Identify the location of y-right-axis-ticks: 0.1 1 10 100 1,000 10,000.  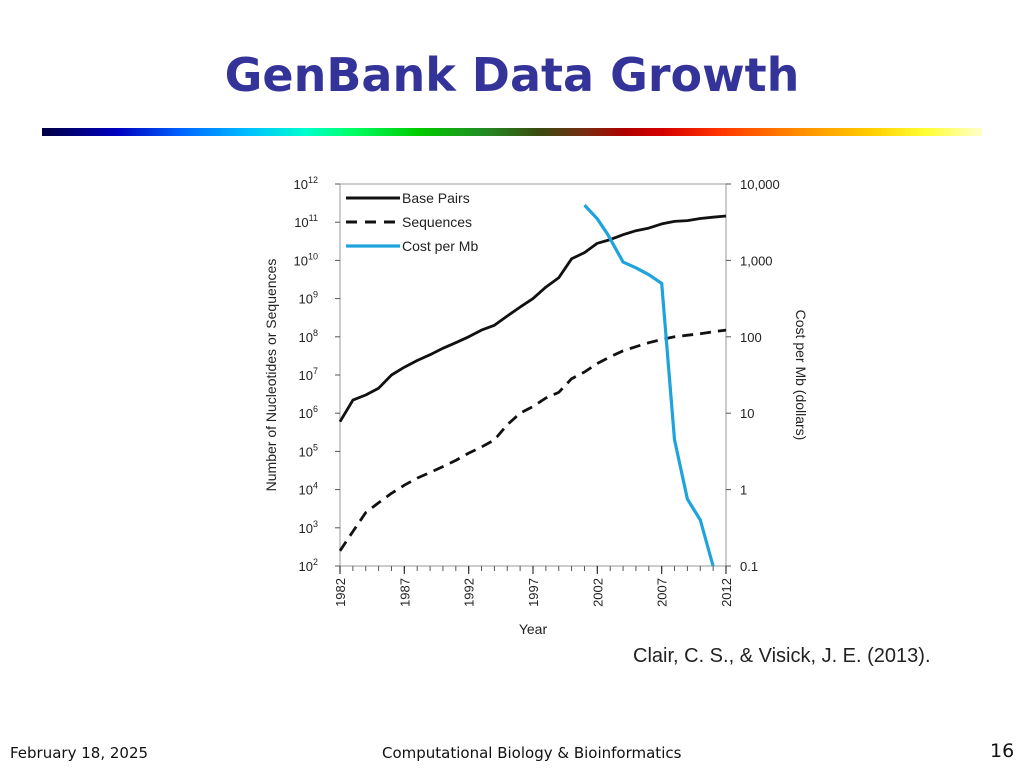
(753, 375).